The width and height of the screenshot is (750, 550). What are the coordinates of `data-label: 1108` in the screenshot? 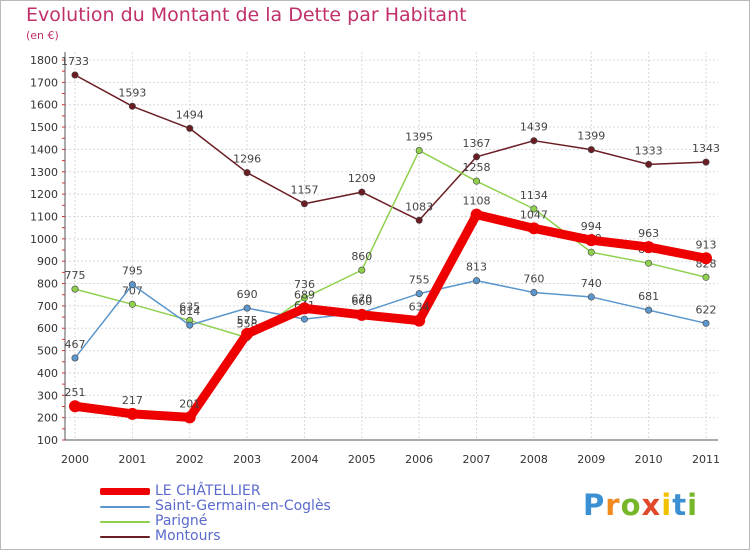 It's located at (477, 201).